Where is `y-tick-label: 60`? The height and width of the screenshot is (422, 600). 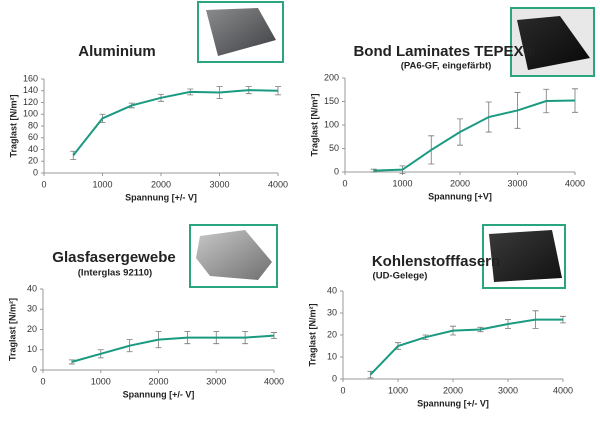
y-tick-label: 60 is located at coordinates (33, 137).